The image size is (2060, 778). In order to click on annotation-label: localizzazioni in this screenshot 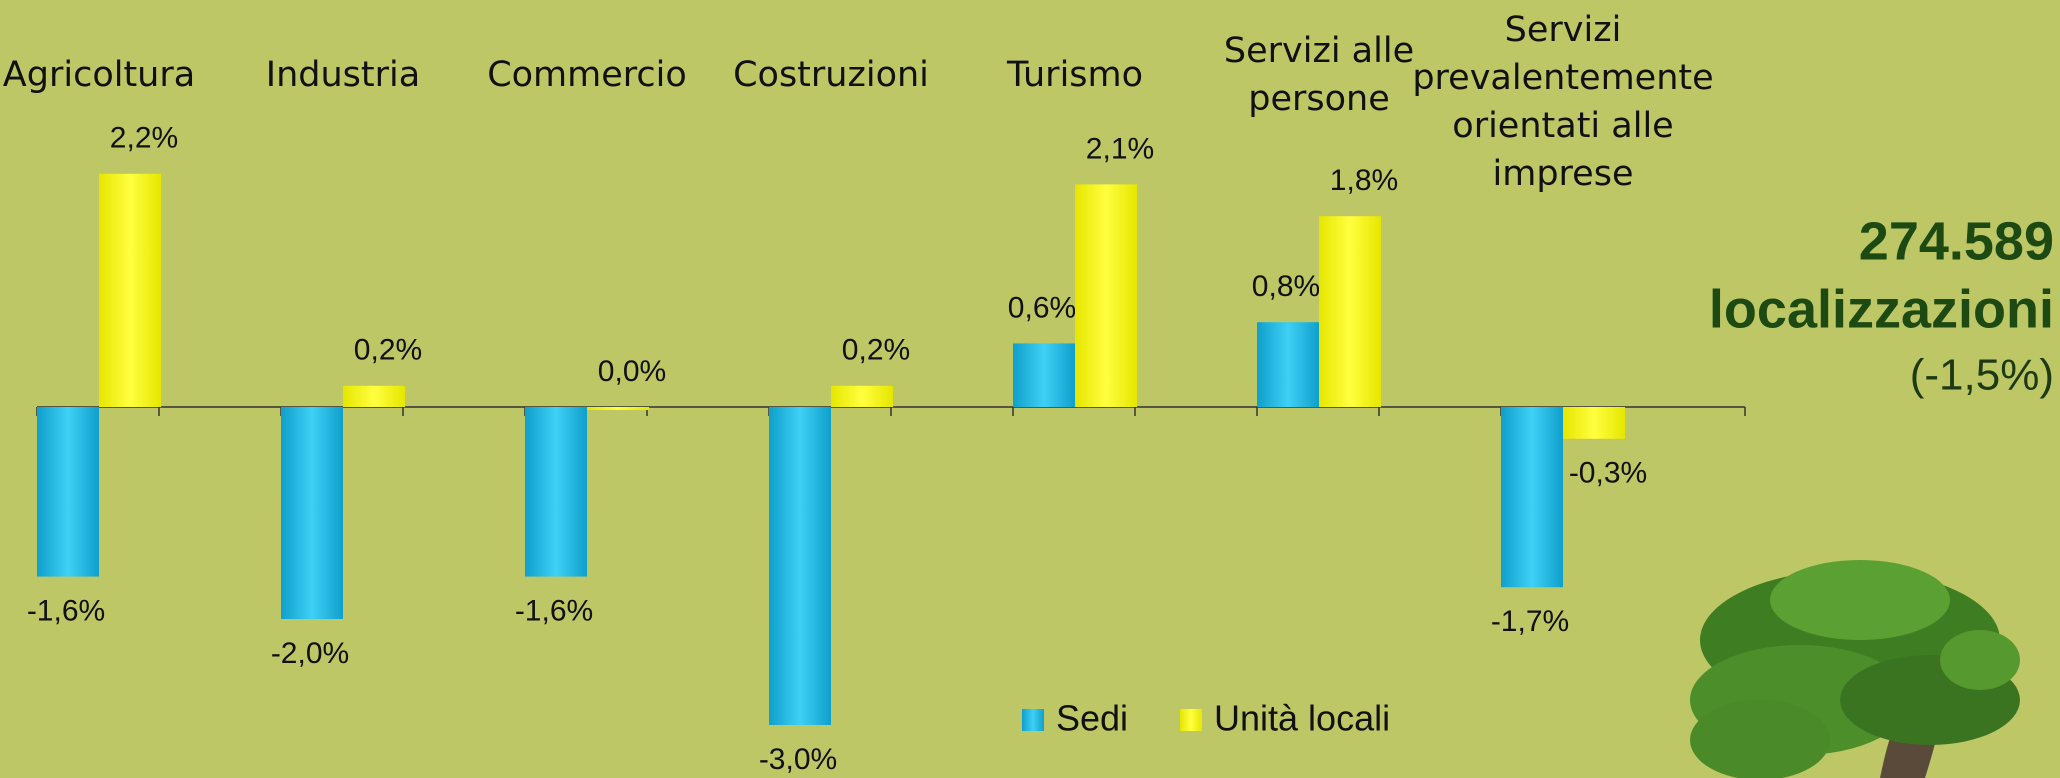, I will do `click(1881, 309)`.